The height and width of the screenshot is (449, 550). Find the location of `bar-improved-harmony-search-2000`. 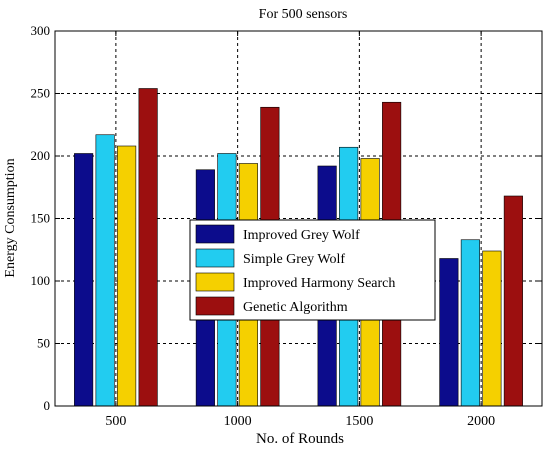

bar-improved-harmony-search-2000 is located at coordinates (492, 328).